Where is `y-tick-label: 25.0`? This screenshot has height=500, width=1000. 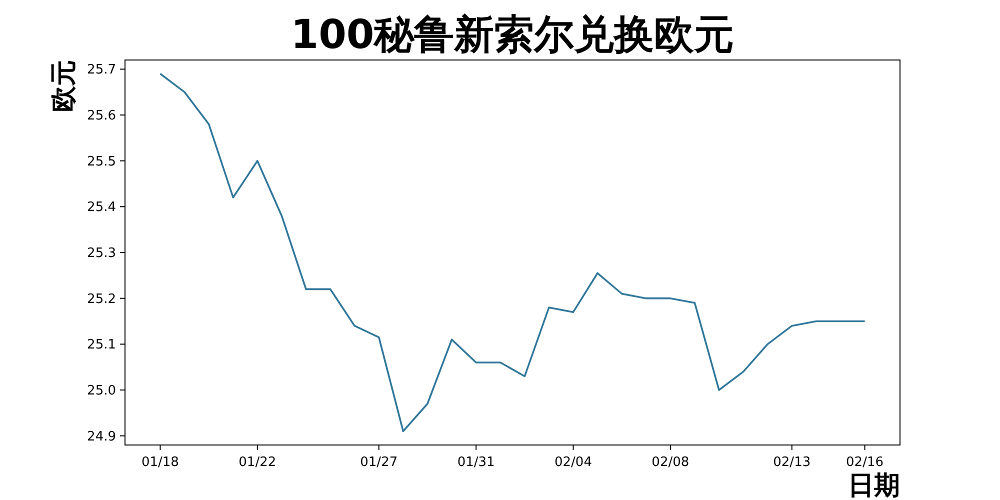 y-tick-label: 25.0 is located at coordinates (101, 391).